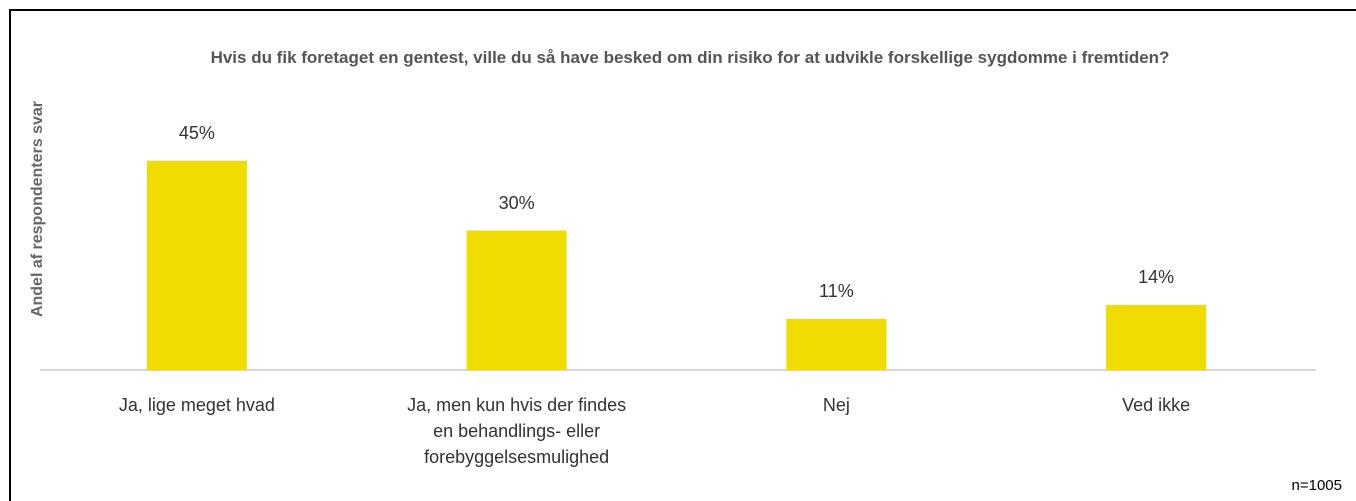 The width and height of the screenshot is (1356, 501). I want to click on value-label: 11%, so click(836, 290).